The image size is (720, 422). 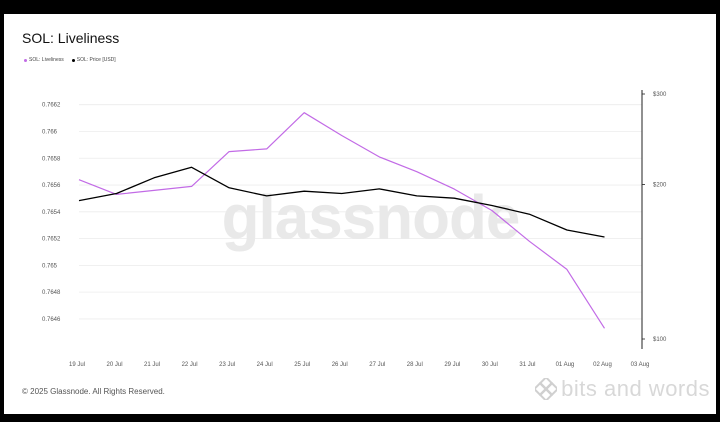 I want to click on x-tick-label: 30 Jul, so click(x=490, y=365).